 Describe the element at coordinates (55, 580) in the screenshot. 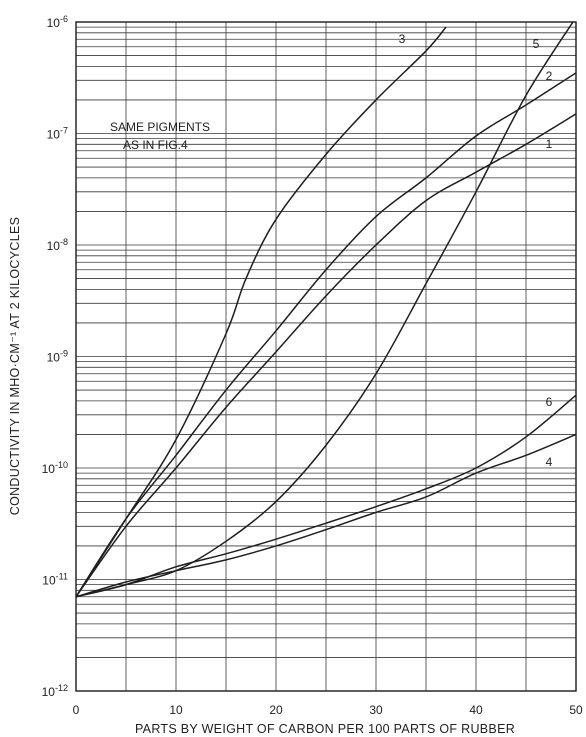

I see `y-tick-label: 10⁻¹¹` at that location.